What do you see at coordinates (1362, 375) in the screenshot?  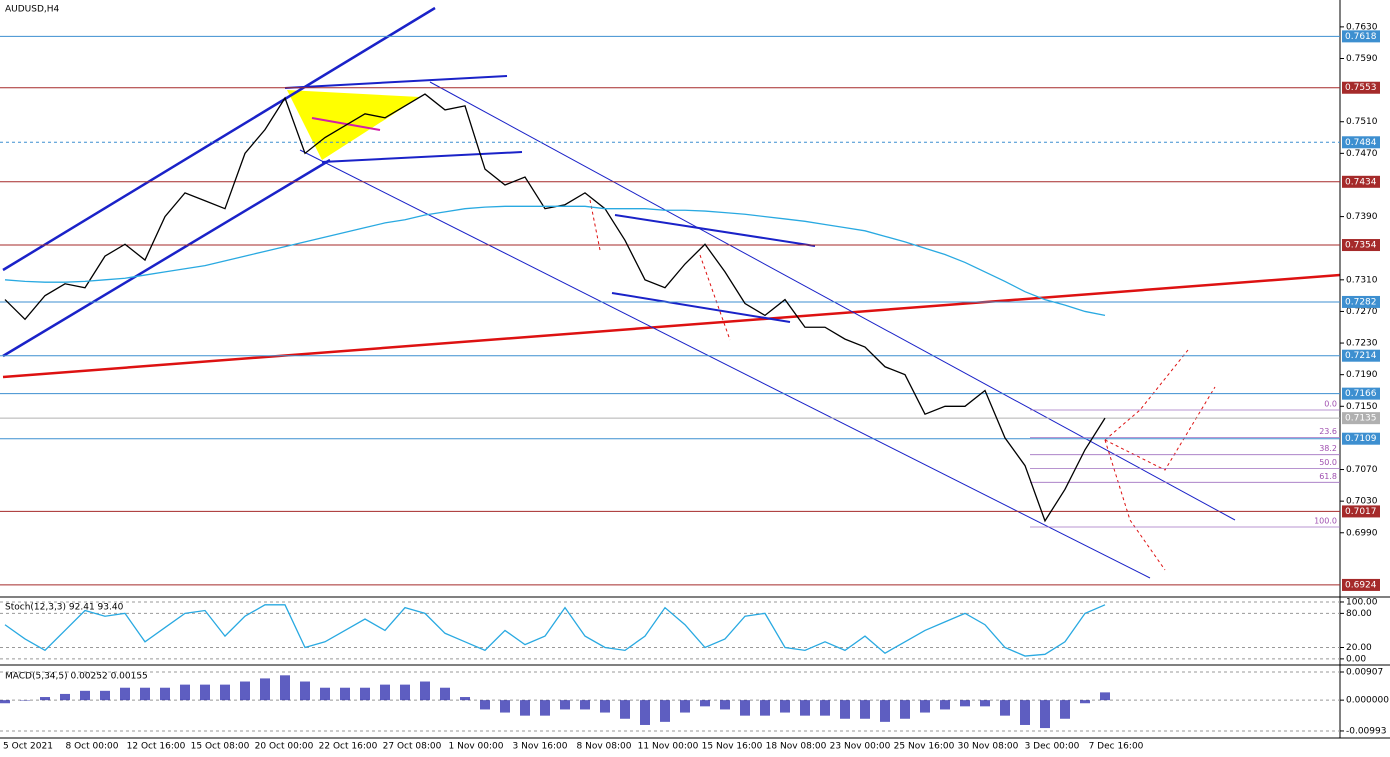 I see `y-tick-label: 0.7190` at bounding box center [1362, 375].